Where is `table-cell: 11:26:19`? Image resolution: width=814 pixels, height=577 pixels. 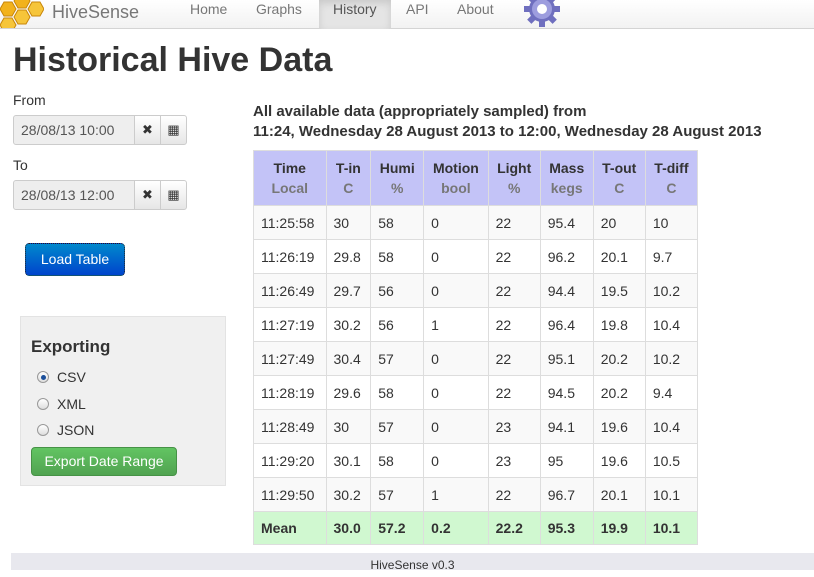
table-cell: 11:26:19 is located at coordinates (290, 256).